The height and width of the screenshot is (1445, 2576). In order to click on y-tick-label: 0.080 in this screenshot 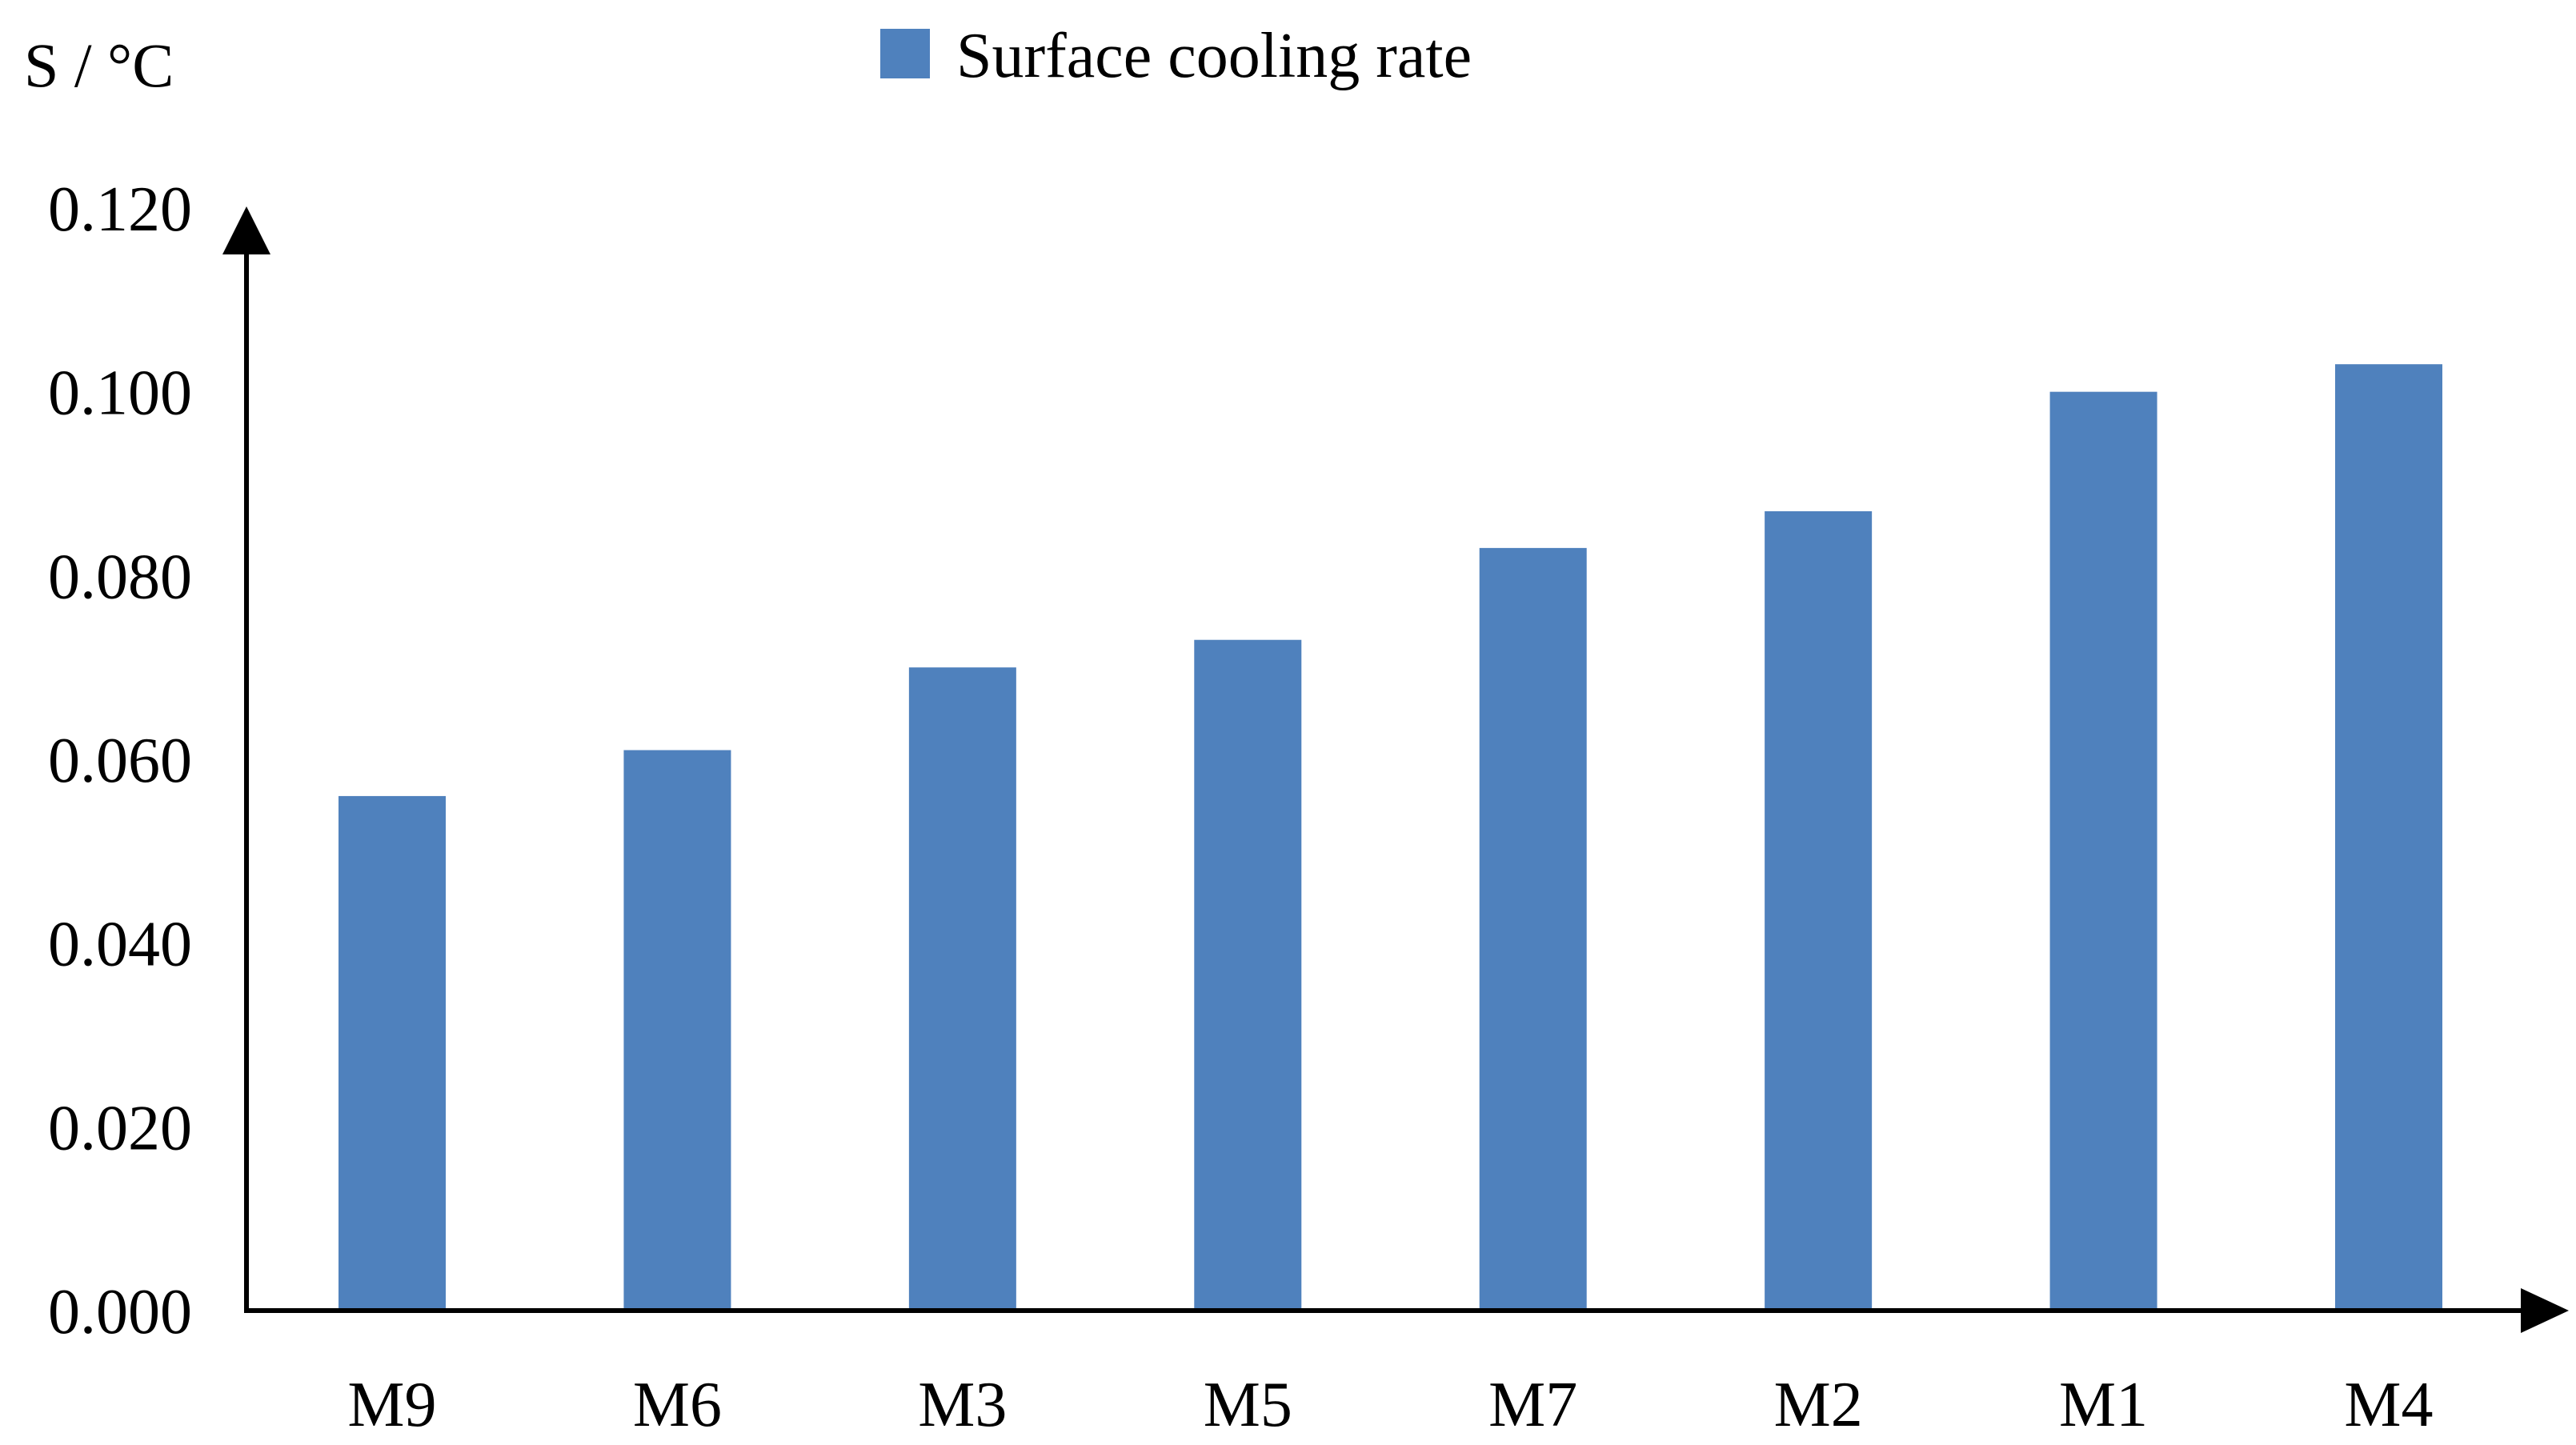, I will do `click(120, 577)`.